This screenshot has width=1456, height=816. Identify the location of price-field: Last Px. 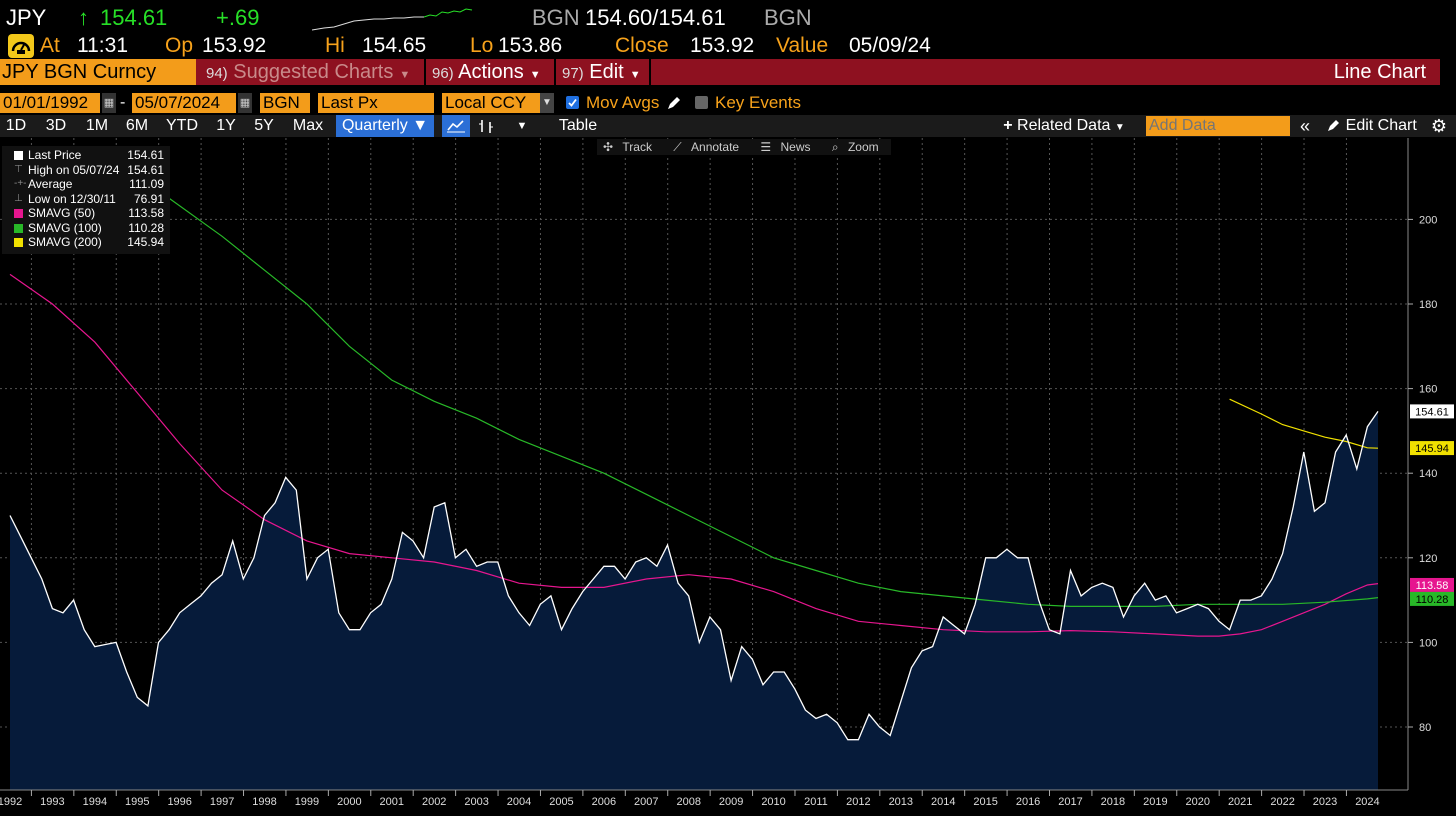
(376, 103).